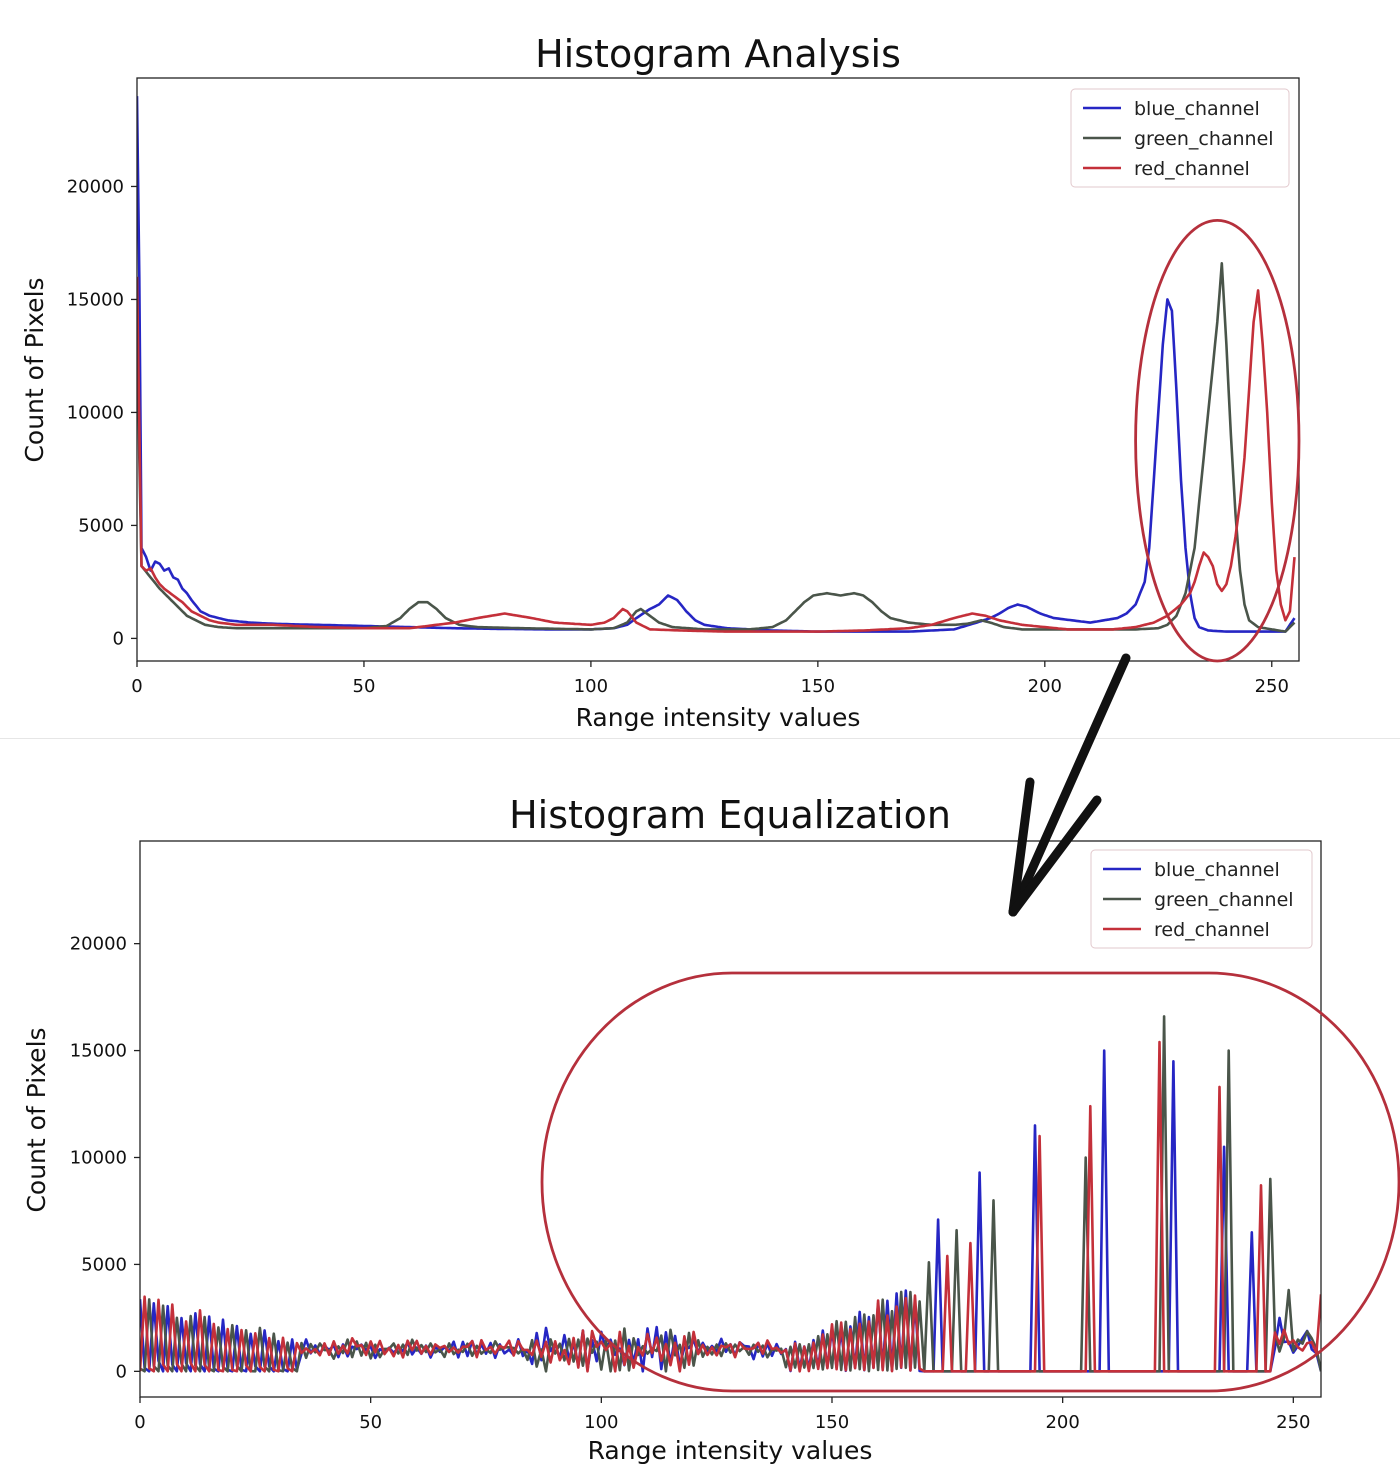  Describe the element at coordinates (34, 369) in the screenshot. I see `y-axis-label-top: Count of Pixels` at that location.